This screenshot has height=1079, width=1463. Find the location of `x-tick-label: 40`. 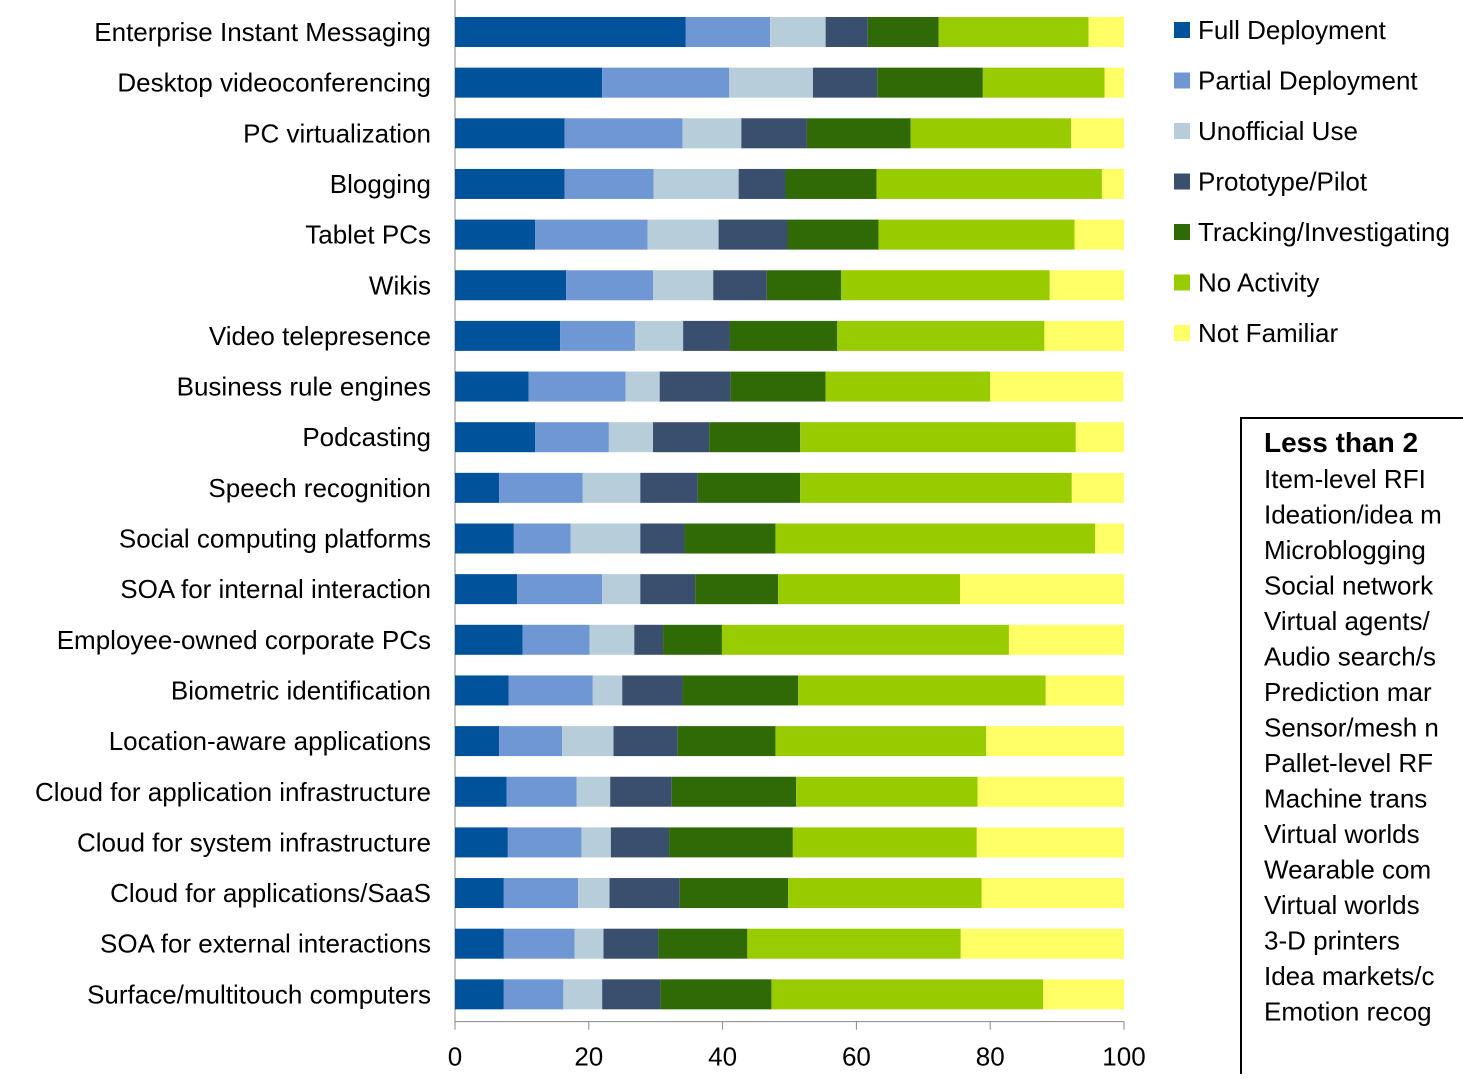

x-tick-label: 40 is located at coordinates (722, 1057).